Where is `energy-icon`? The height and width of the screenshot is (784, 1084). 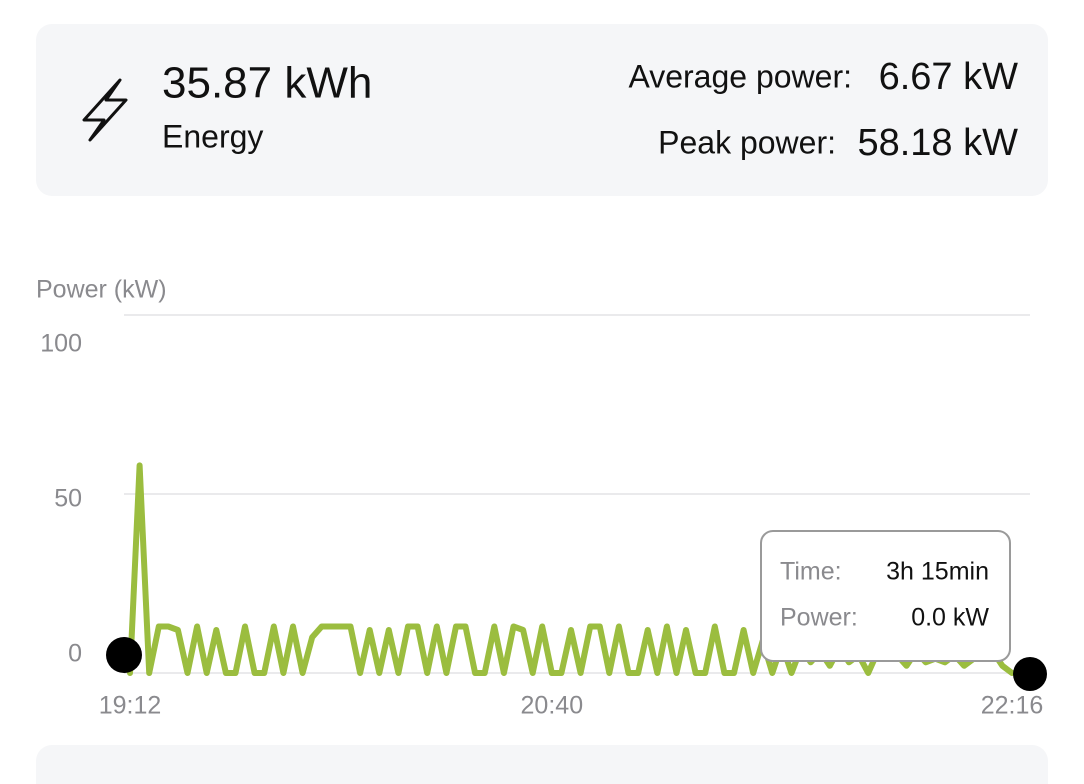 energy-icon is located at coordinates (105, 110).